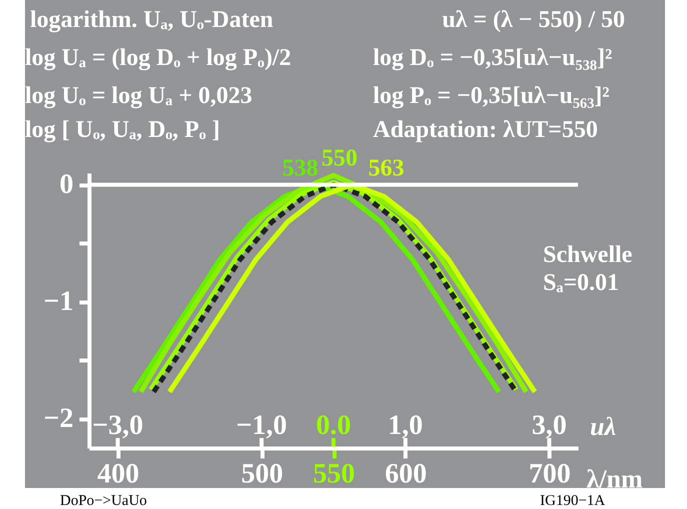 Image resolution: width=687 pixels, height=509 pixels. I want to click on annotation: 563, so click(386, 169).